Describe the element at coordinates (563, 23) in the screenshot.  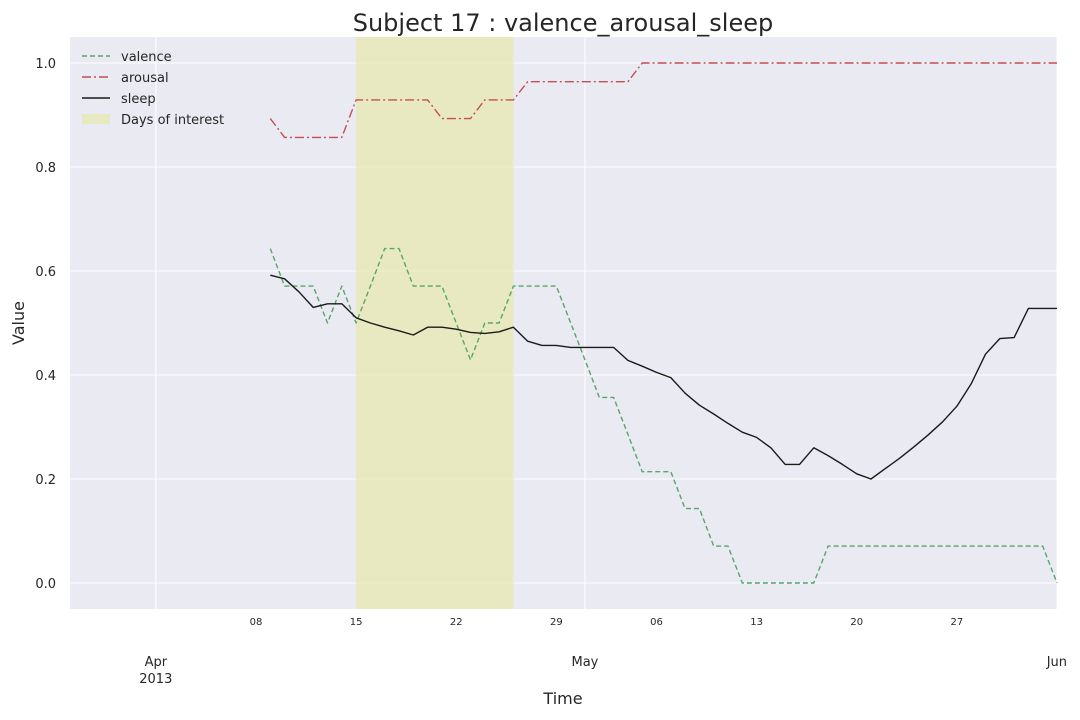
I see `chart-title: Subject 17 : valence_arousal_sleep` at that location.